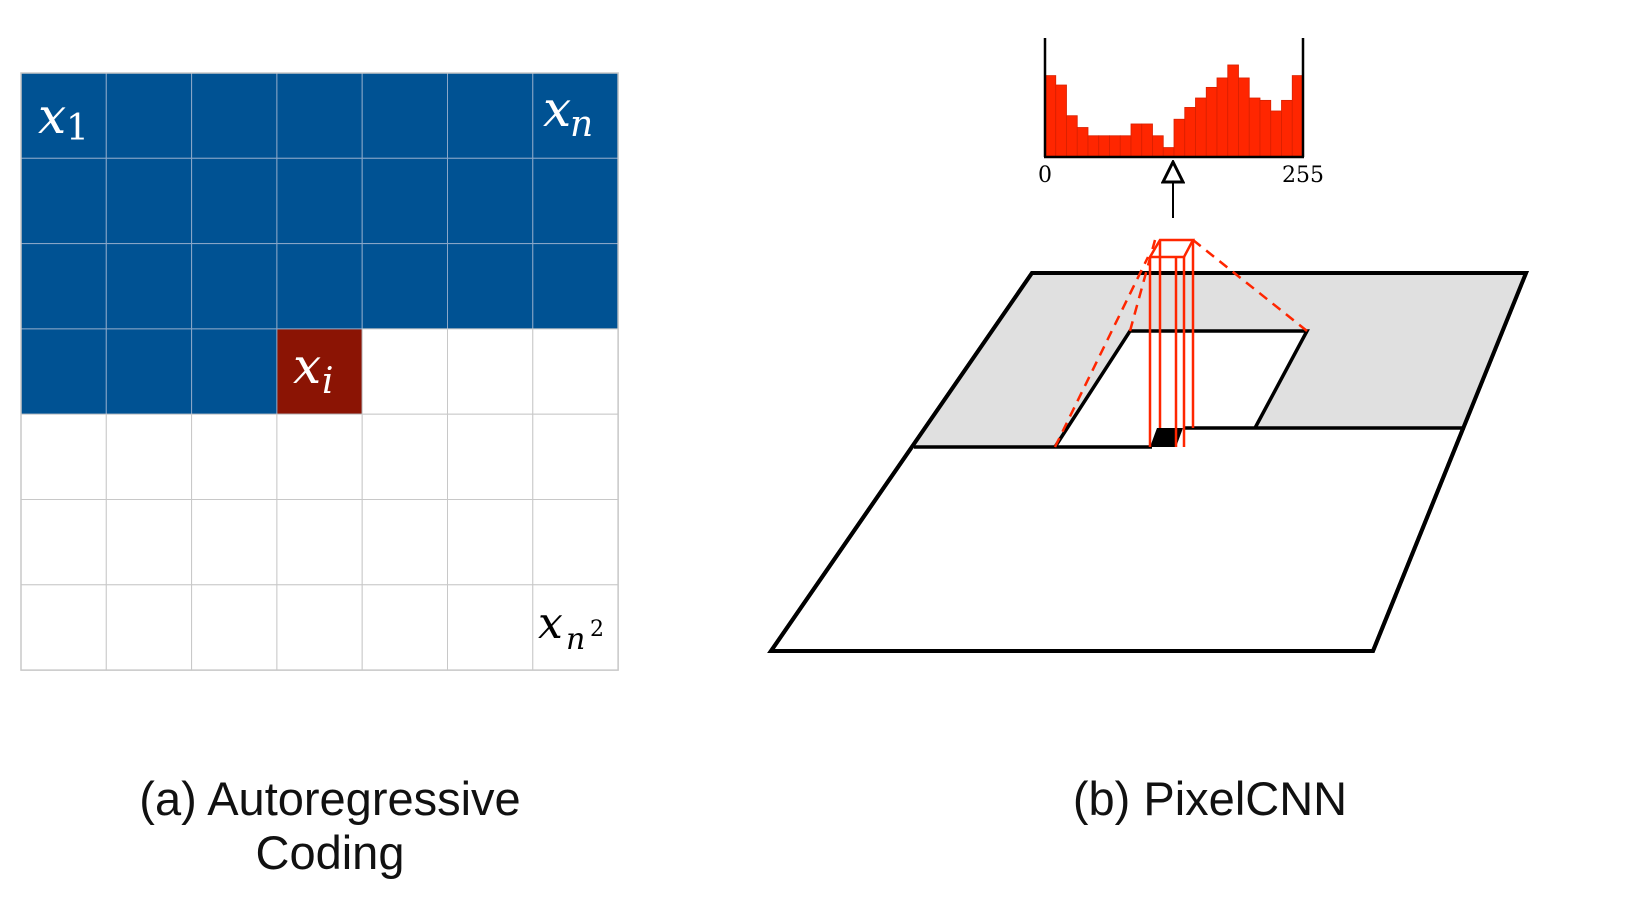 This screenshot has width=1631, height=919. I want to click on context-region, so click(1220, 360).